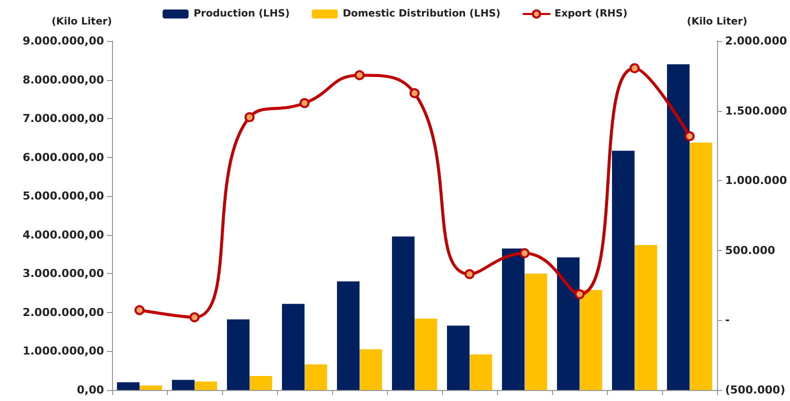 This screenshot has height=401, width=790. Describe the element at coordinates (421, 14) in the screenshot. I see `legend-label: Domestic Distribution (LHS)` at that location.